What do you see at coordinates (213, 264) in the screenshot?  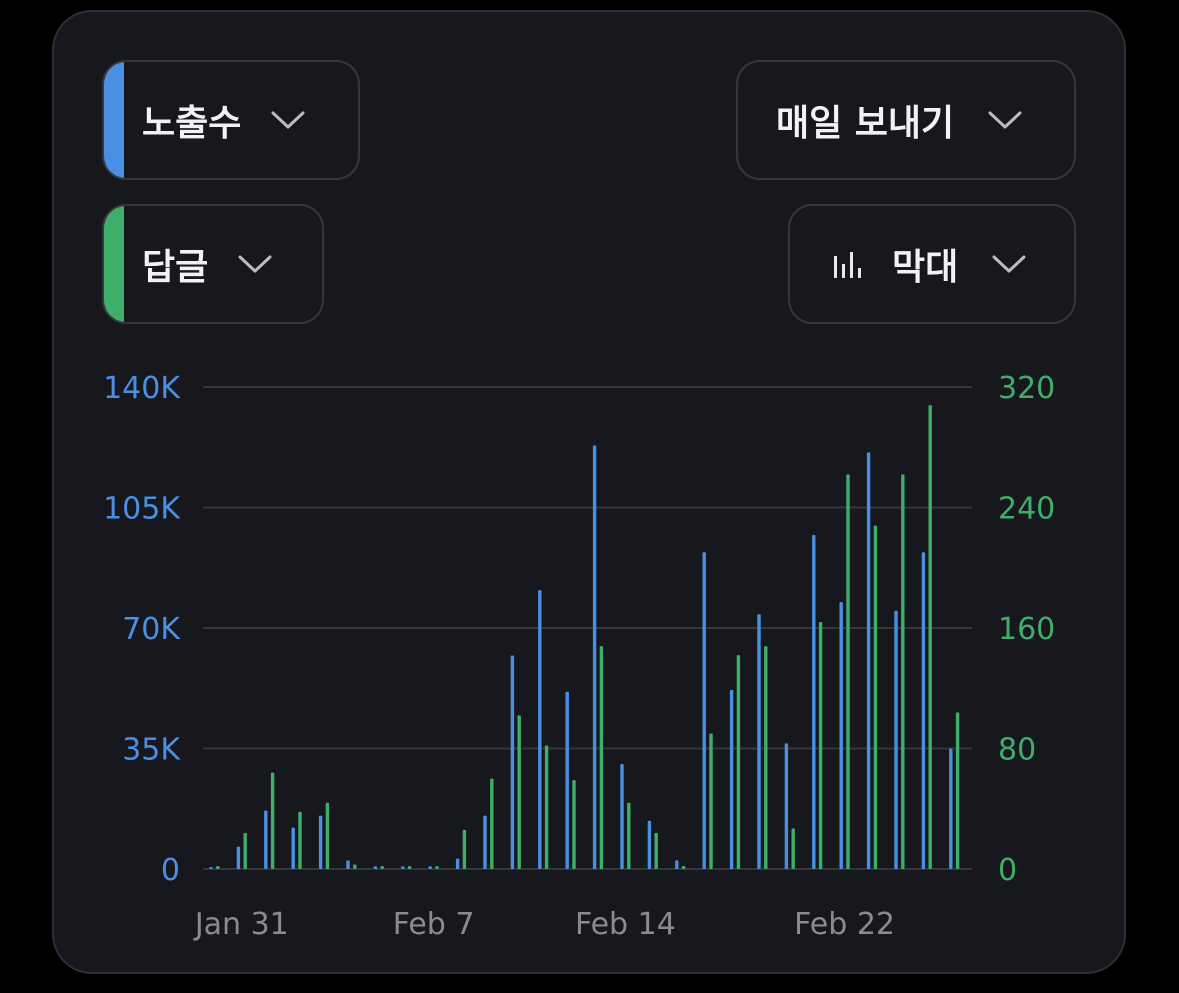 I see `secondary-metric-dropdown: 답글` at bounding box center [213, 264].